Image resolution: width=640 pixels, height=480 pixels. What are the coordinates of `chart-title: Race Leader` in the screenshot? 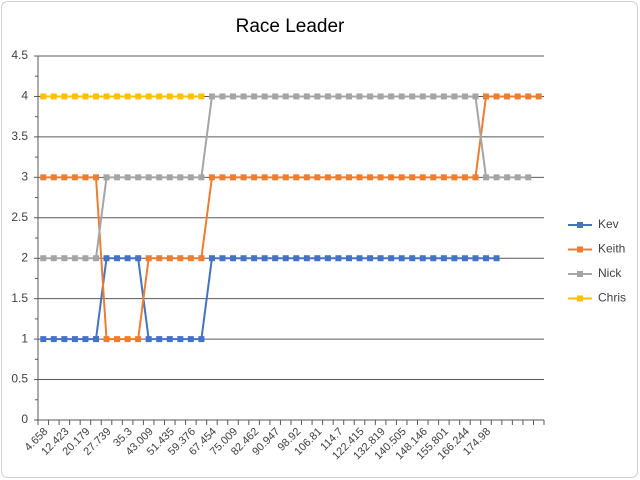 It's located at (290, 26).